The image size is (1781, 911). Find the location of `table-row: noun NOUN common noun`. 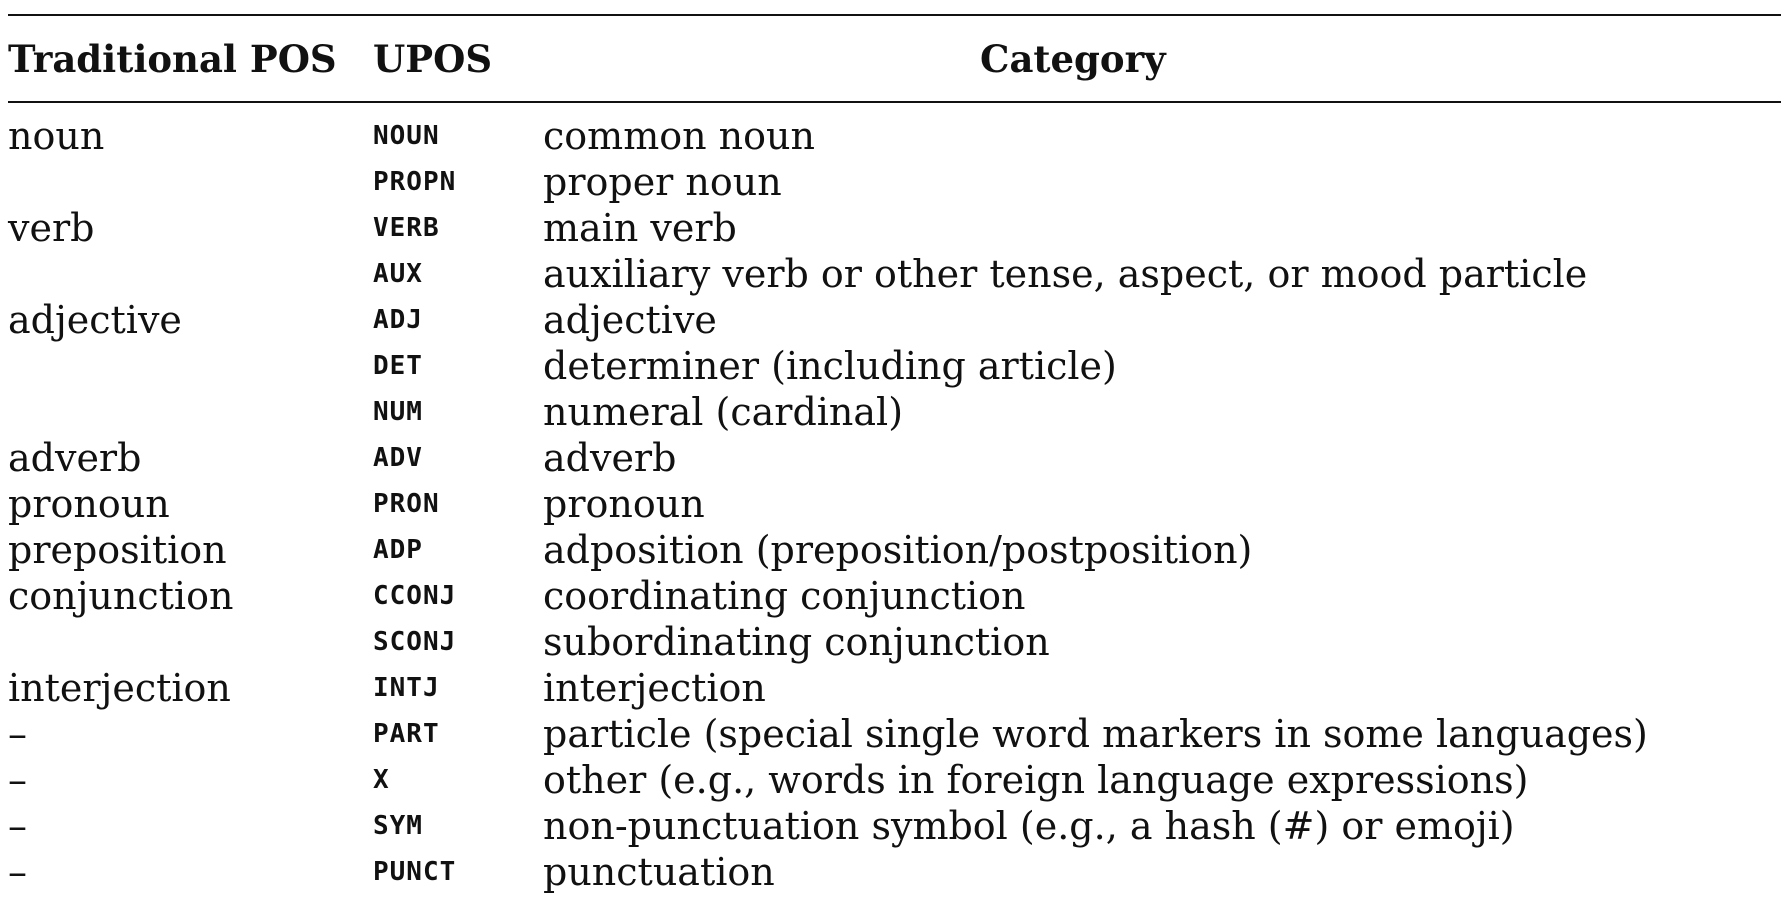

table-row: noun NOUN common noun is located at coordinates (894, 131).